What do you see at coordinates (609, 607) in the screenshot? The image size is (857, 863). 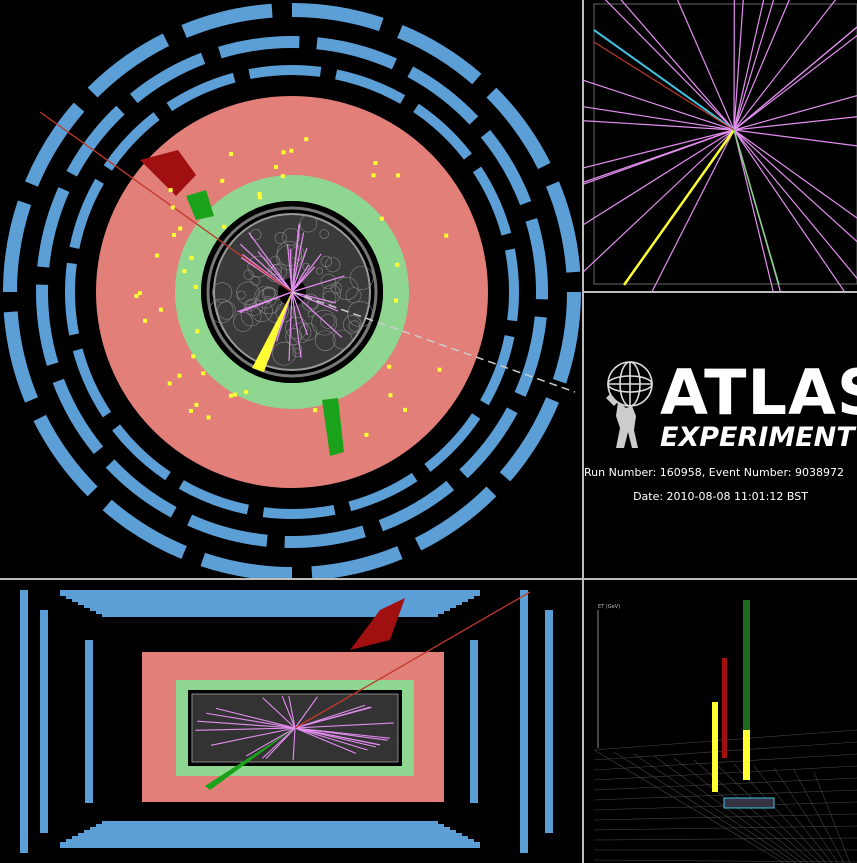 I see `lego-axis-label: ET (GeV)` at bounding box center [609, 607].